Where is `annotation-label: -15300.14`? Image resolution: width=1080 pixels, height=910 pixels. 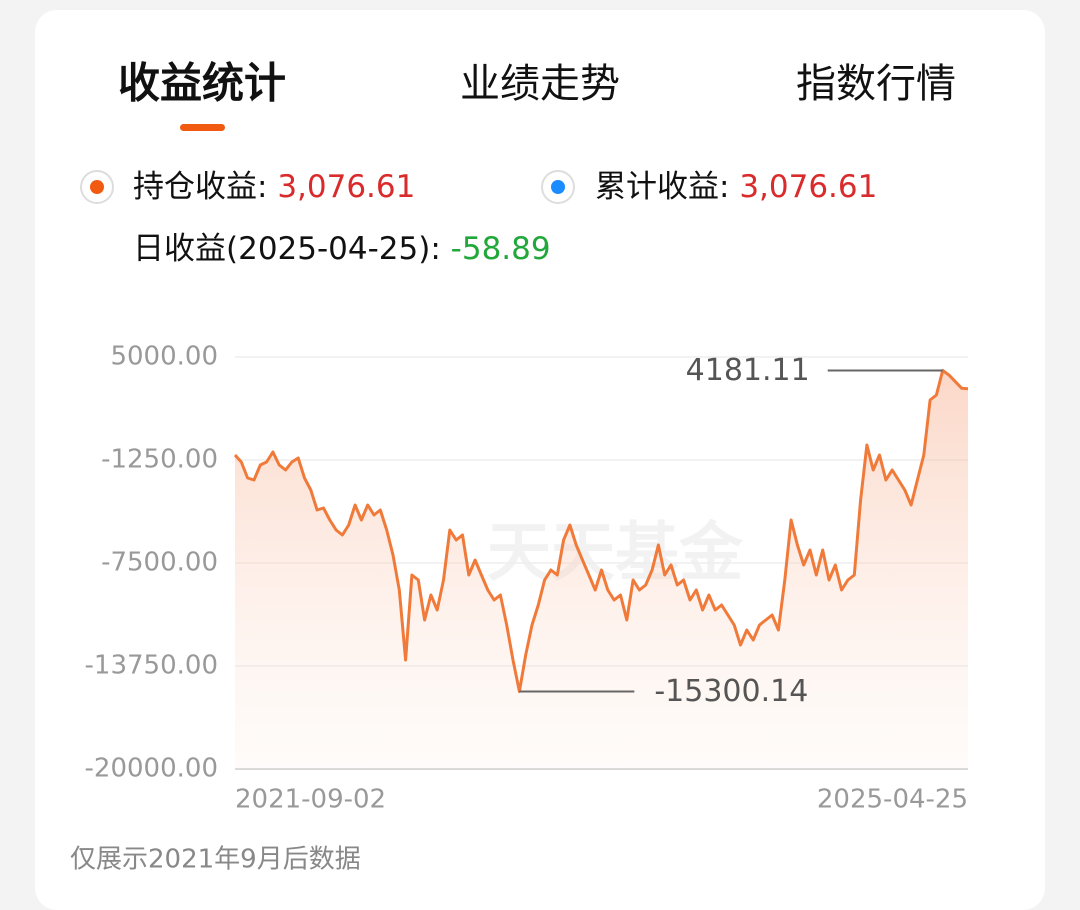
annotation-label: -15300.14 is located at coordinates (731, 691).